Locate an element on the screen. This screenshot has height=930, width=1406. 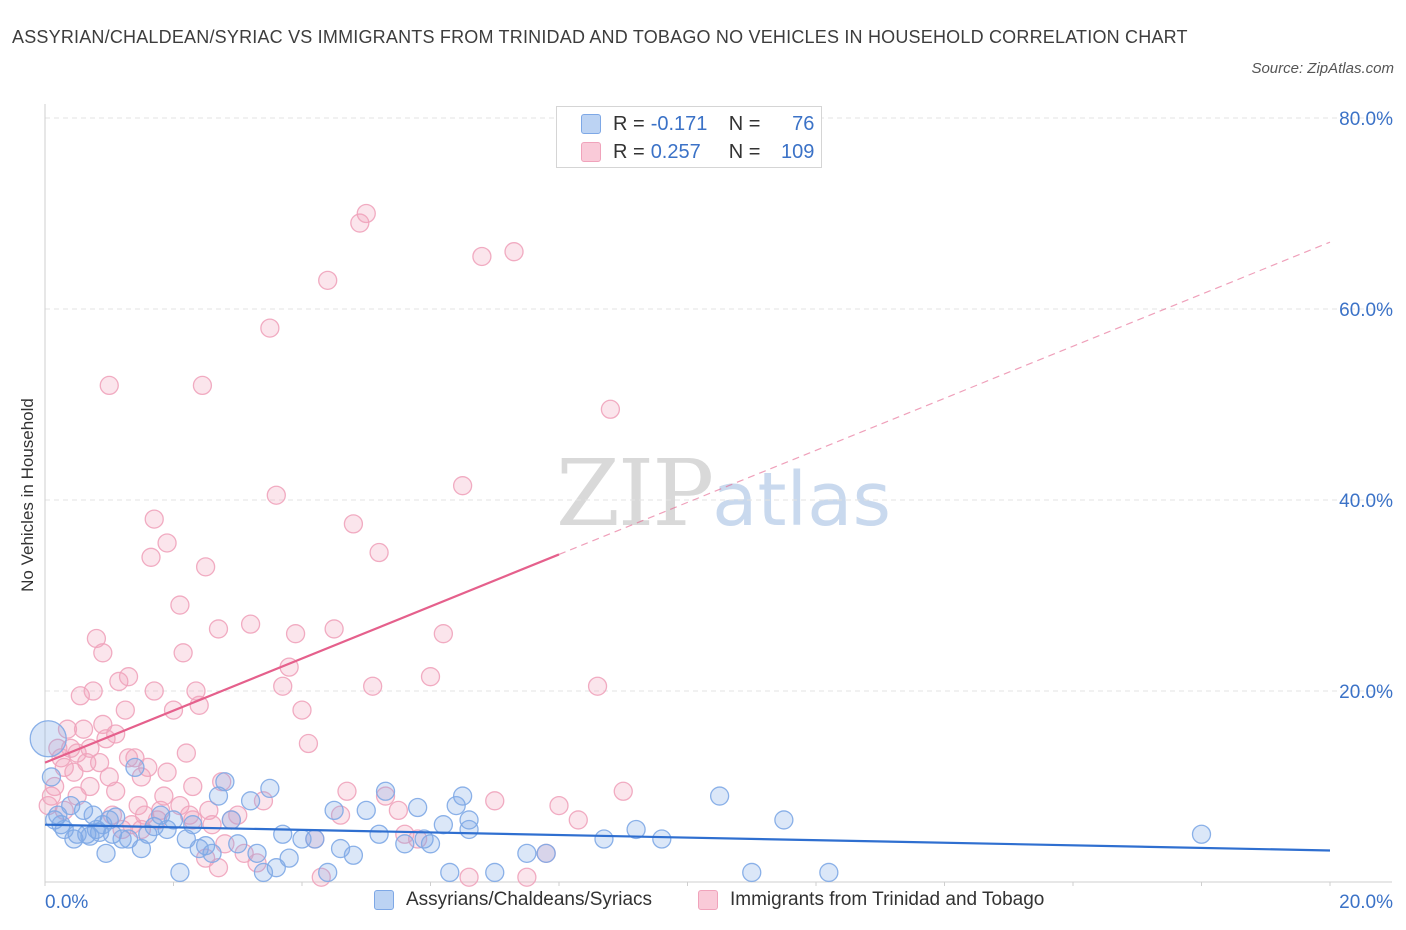
legend-swatch-blue is located at coordinates (591, 124).